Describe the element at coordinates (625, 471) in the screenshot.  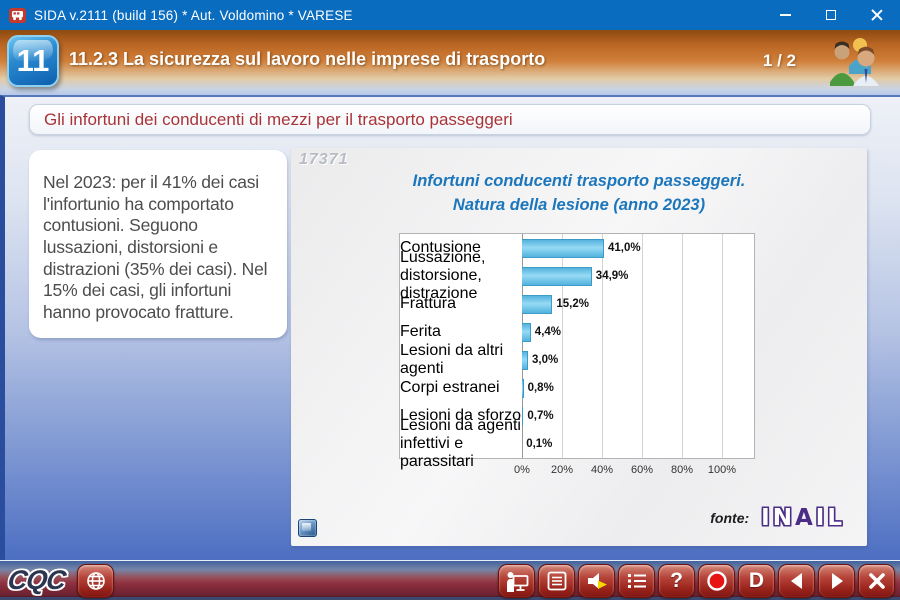
I see `x-axis-ticks: 0% 20% 40% 60% 80% 100%` at that location.